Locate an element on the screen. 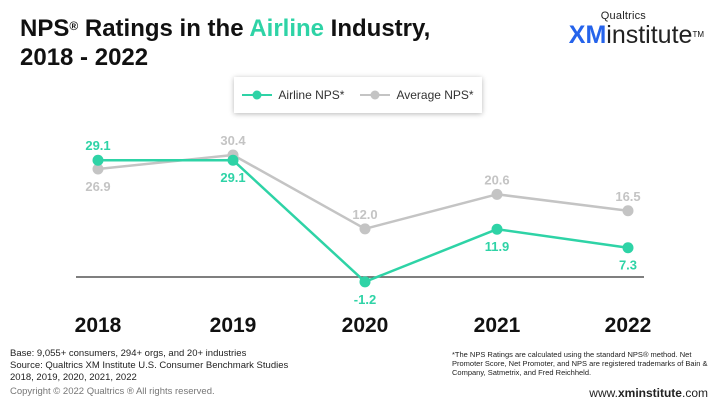 Image resolution: width=720 pixels, height=405 pixels. data-label-average-2019: 30.4 is located at coordinates (233, 140).